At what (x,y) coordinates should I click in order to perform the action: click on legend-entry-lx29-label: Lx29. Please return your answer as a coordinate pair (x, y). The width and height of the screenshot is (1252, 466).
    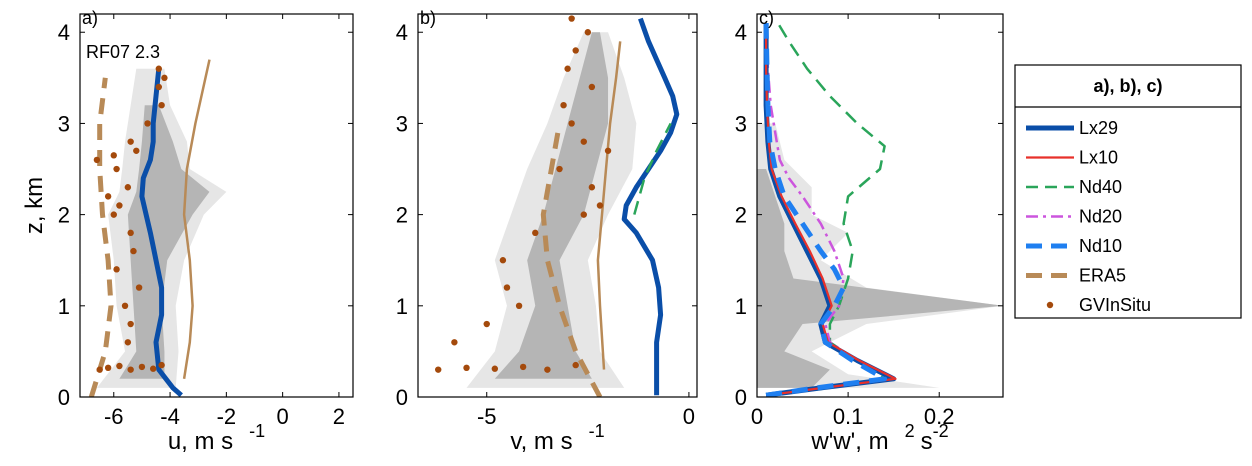
    Looking at the image, I should click on (1098, 128).